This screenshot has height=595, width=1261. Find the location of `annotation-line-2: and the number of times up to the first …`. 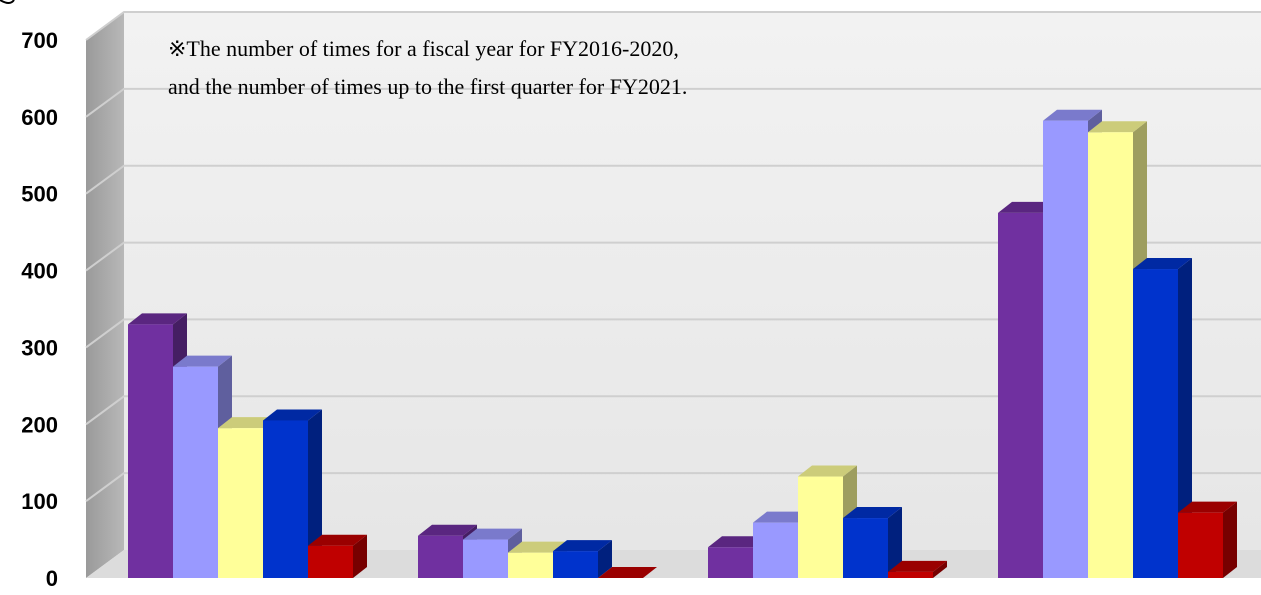

annotation-line-2: and the number of times up to the first … is located at coordinates (427, 86).